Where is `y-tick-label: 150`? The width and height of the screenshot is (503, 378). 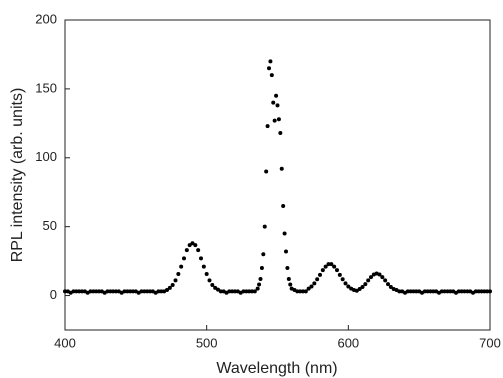
y-tick-label: 150 is located at coordinates (46, 87).